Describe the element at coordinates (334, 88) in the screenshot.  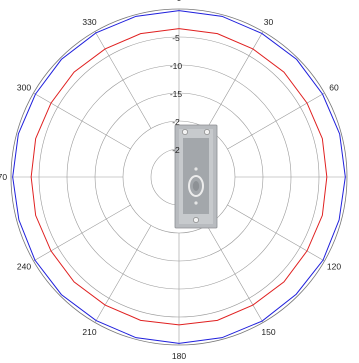
I see `angle-tick-label: 60` at that location.